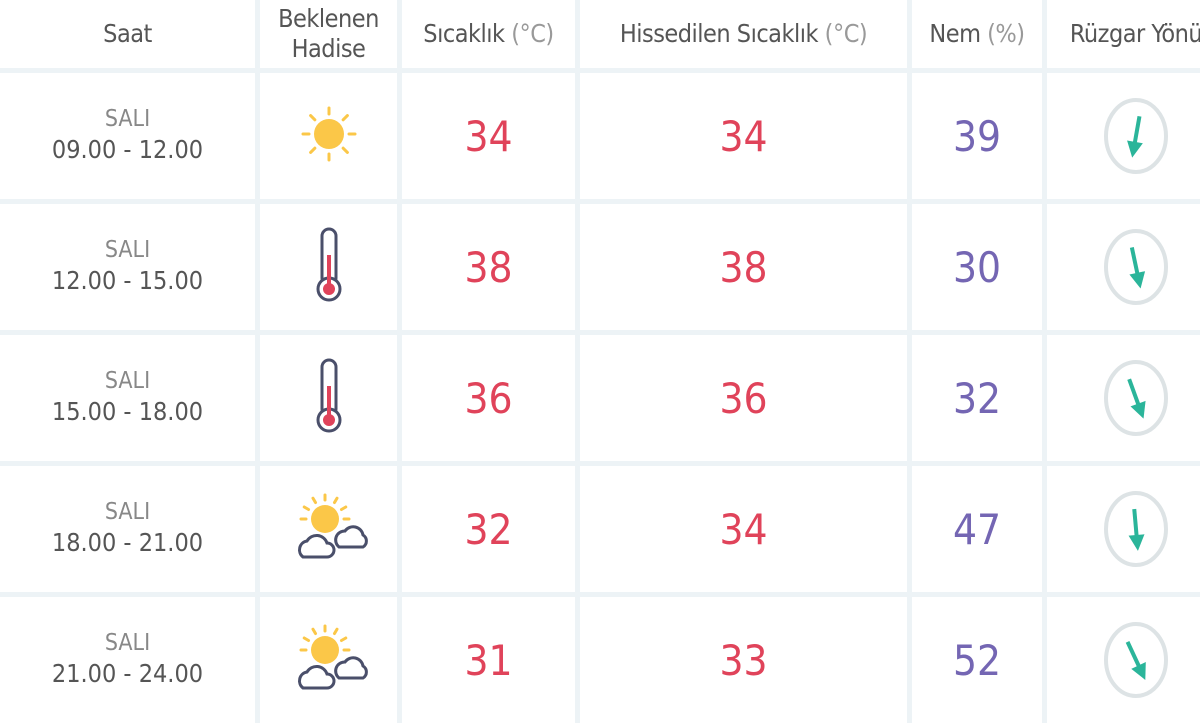  I want to click on humidity-cell: 32, so click(977, 398).